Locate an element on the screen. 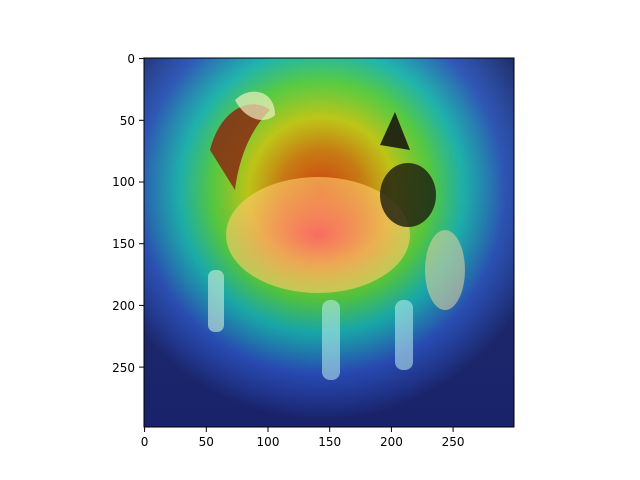 This screenshot has height=480, width=640. x-axis: 0 50 100 150 200 250 is located at coordinates (303, 438).